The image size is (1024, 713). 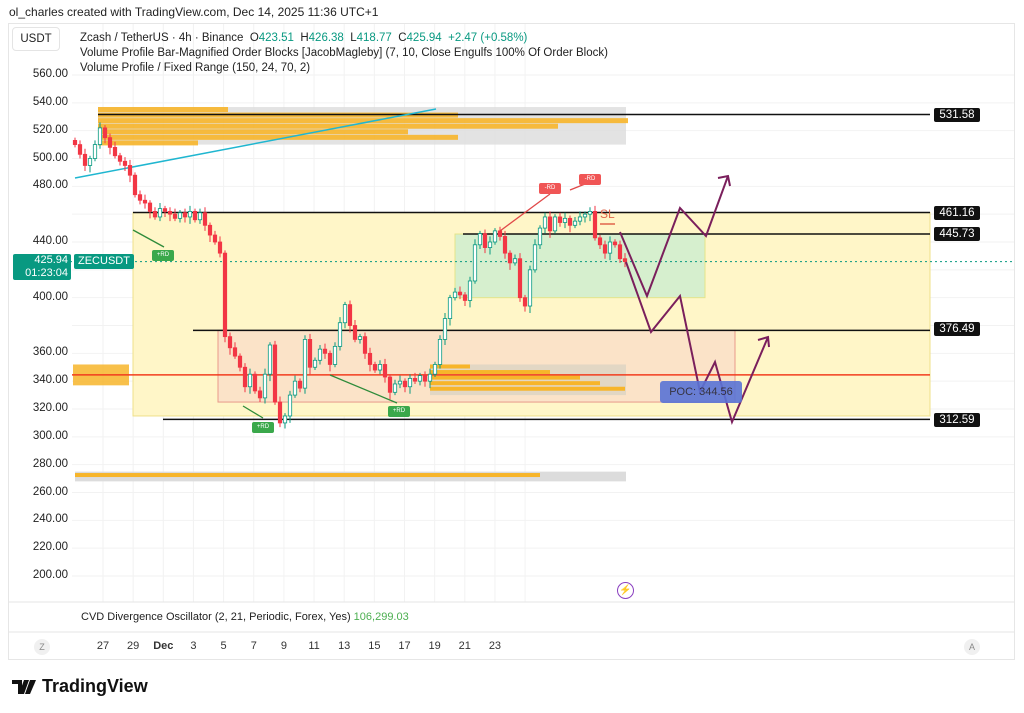 I want to click on level-label: 531.58, so click(x=957, y=115).